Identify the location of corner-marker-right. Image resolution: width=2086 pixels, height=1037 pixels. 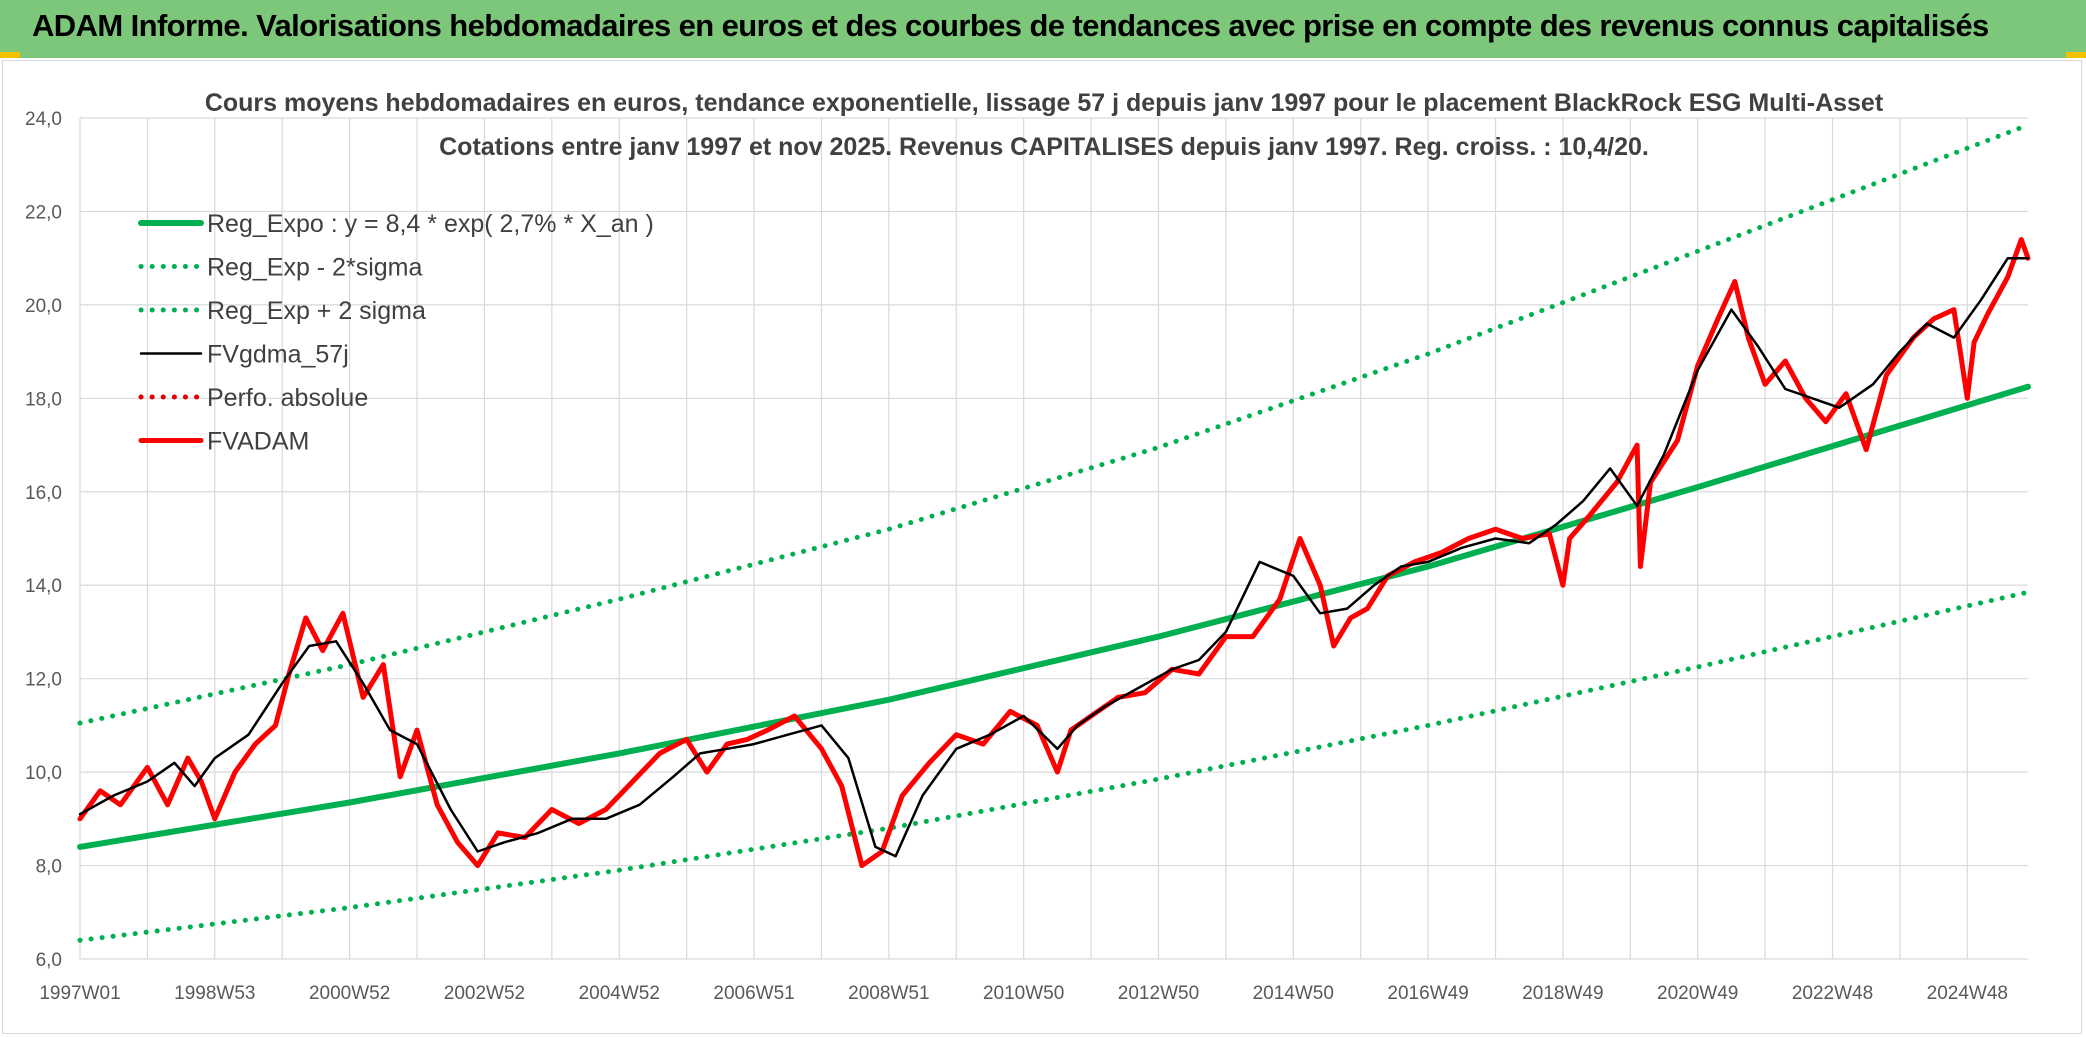
(2076, 55).